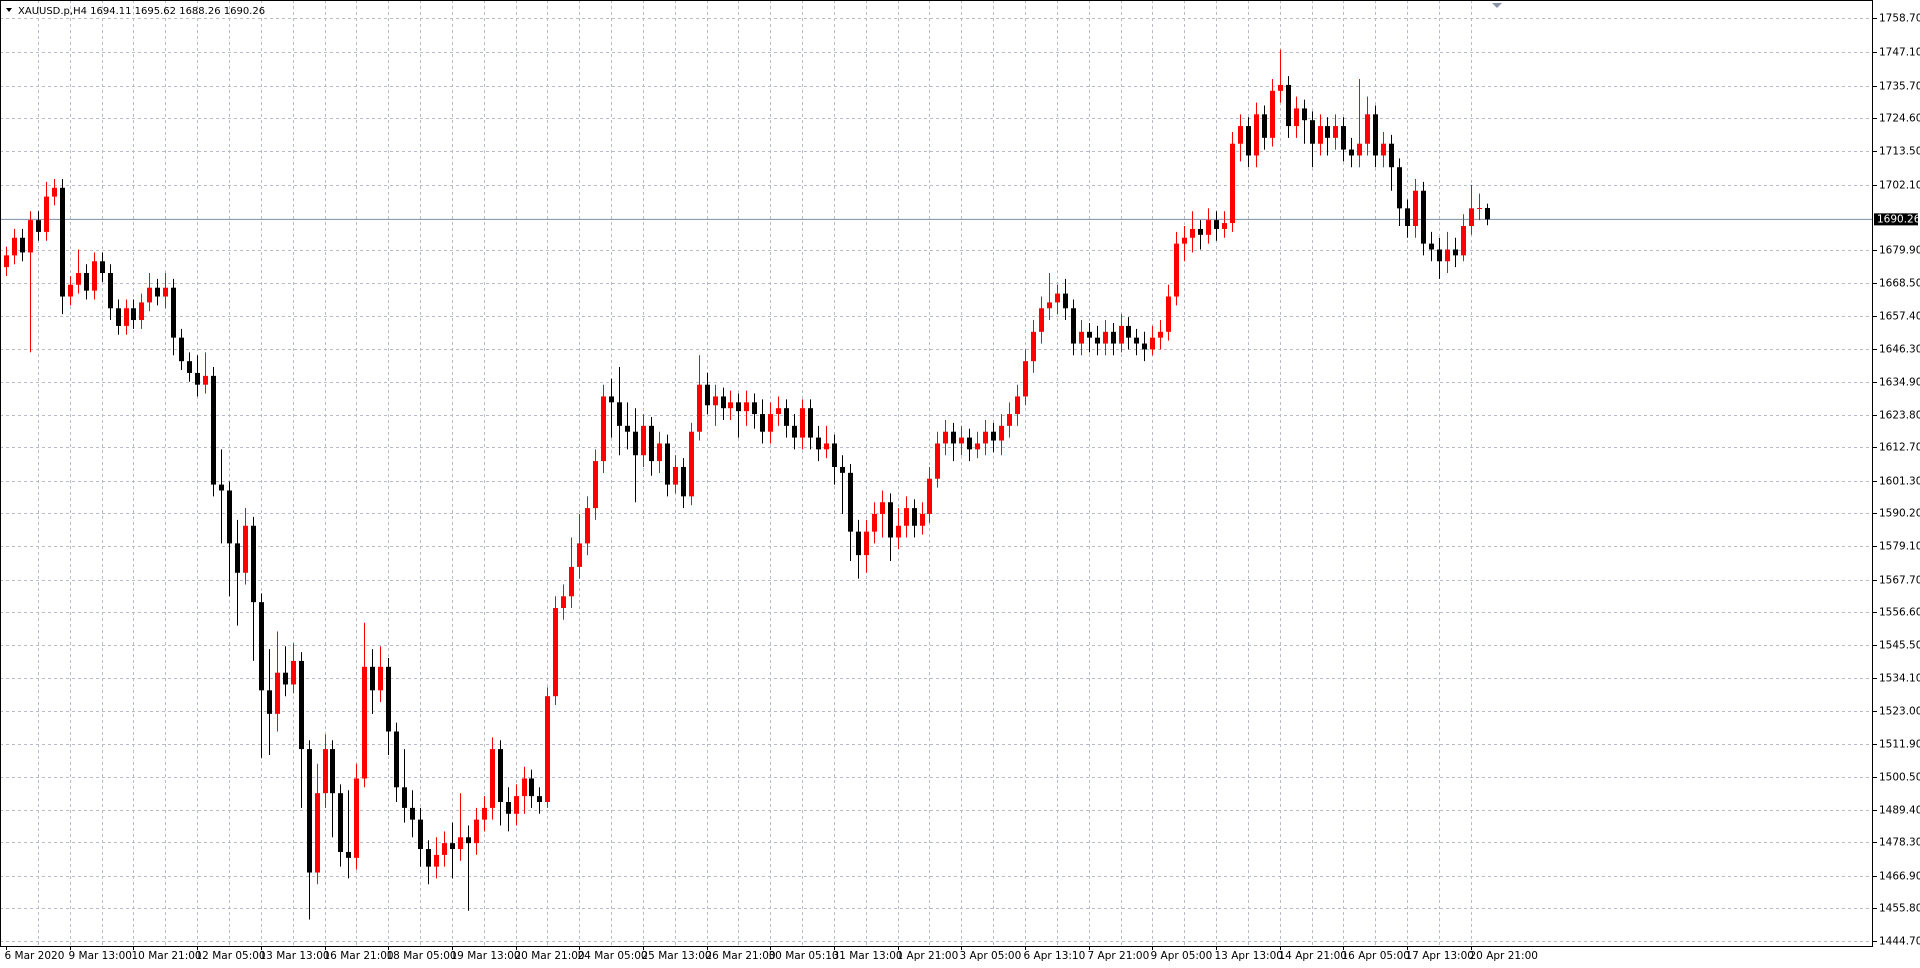 Image resolution: width=1920 pixels, height=968 pixels. I want to click on x-tick-label: 31 Mar 13:00, so click(868, 956).